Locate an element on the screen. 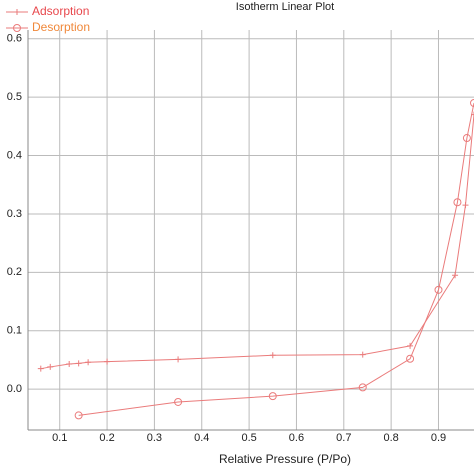  x-axis-label: Relative Pressure (P/Po) is located at coordinates (285, 459).